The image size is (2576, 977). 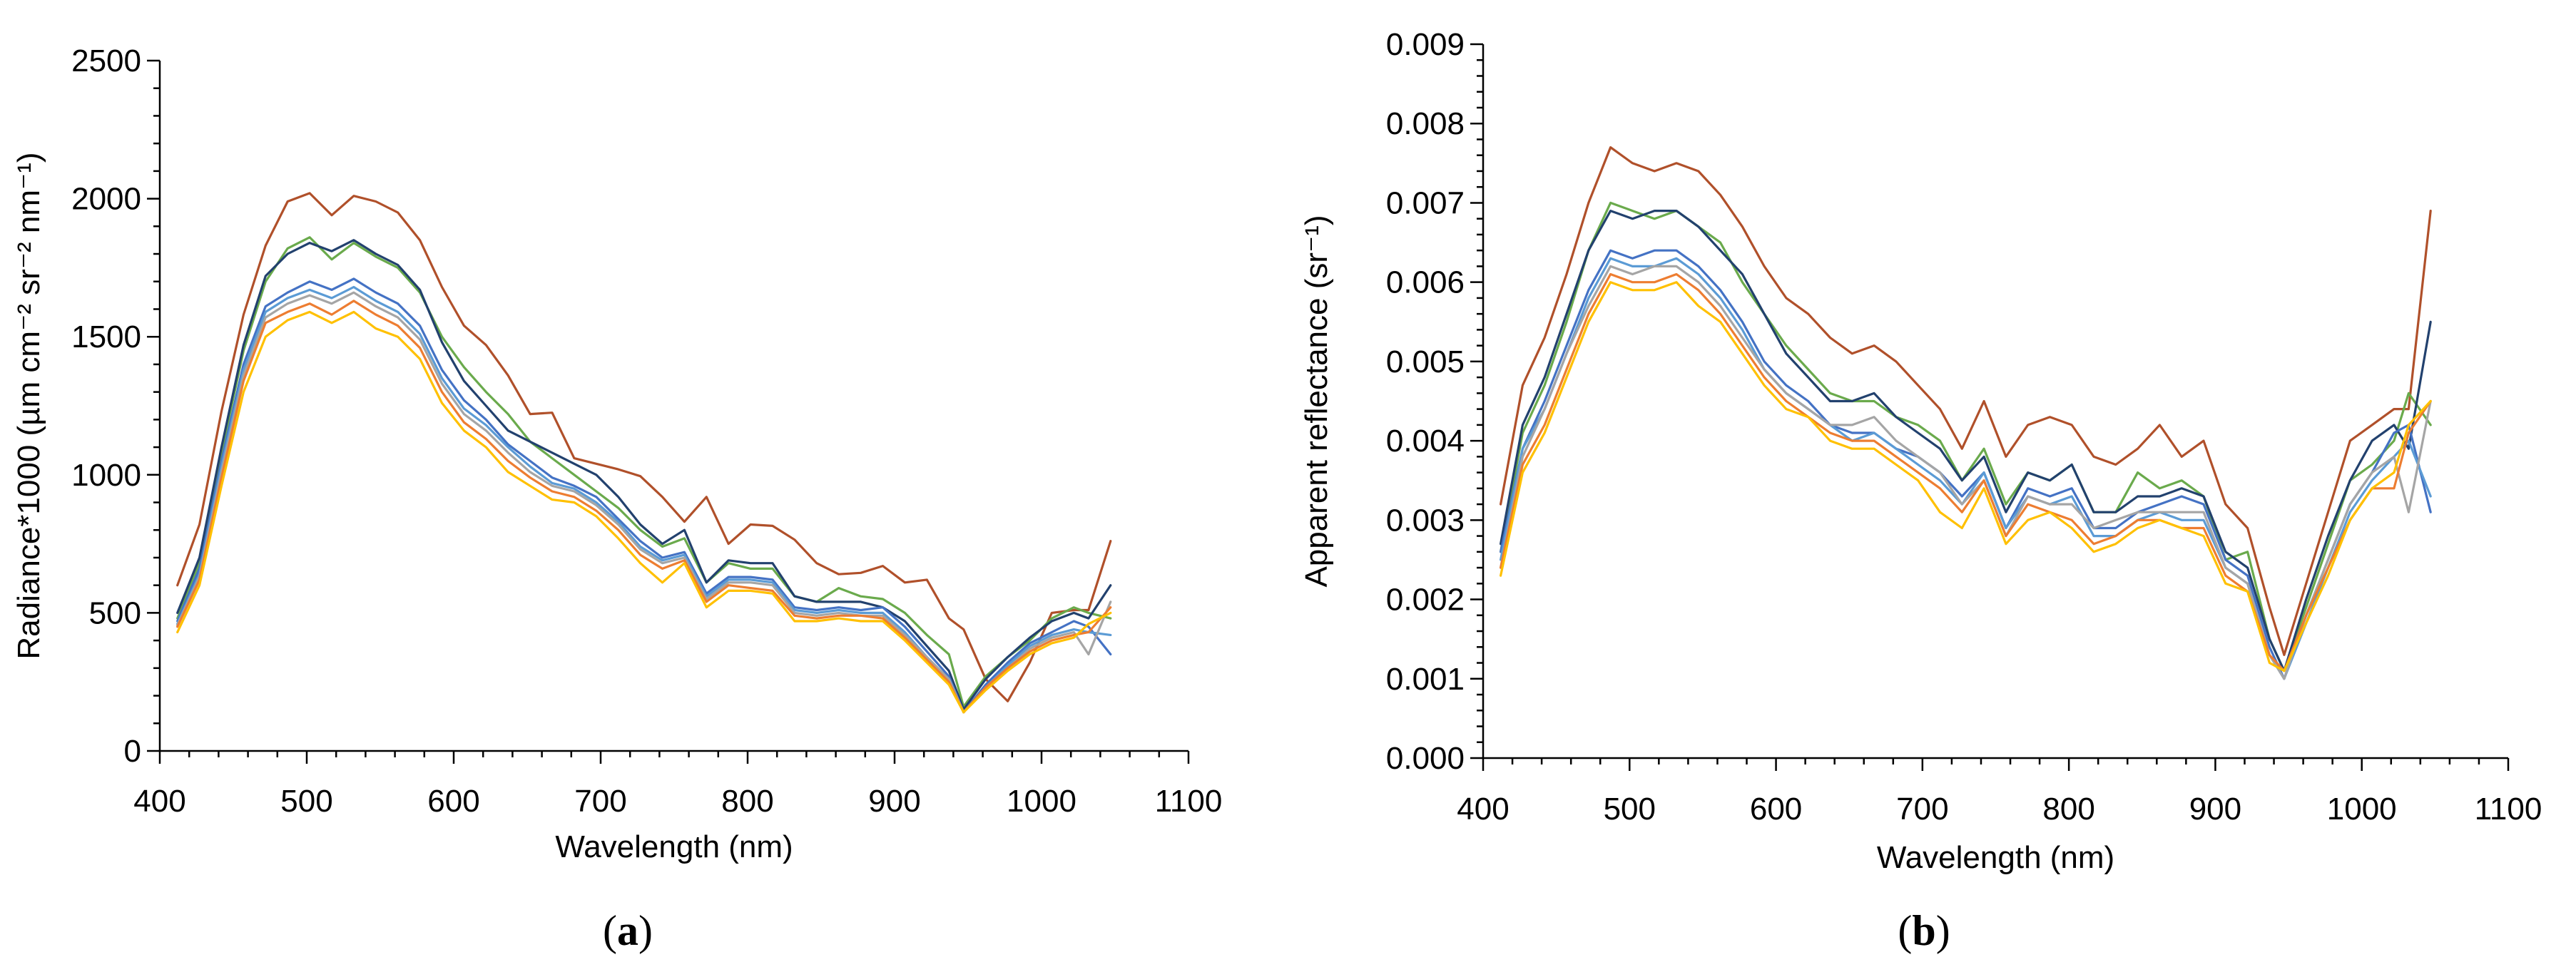 I want to click on chart-b-y-tick-label: 0.002, so click(x=1425, y=600).